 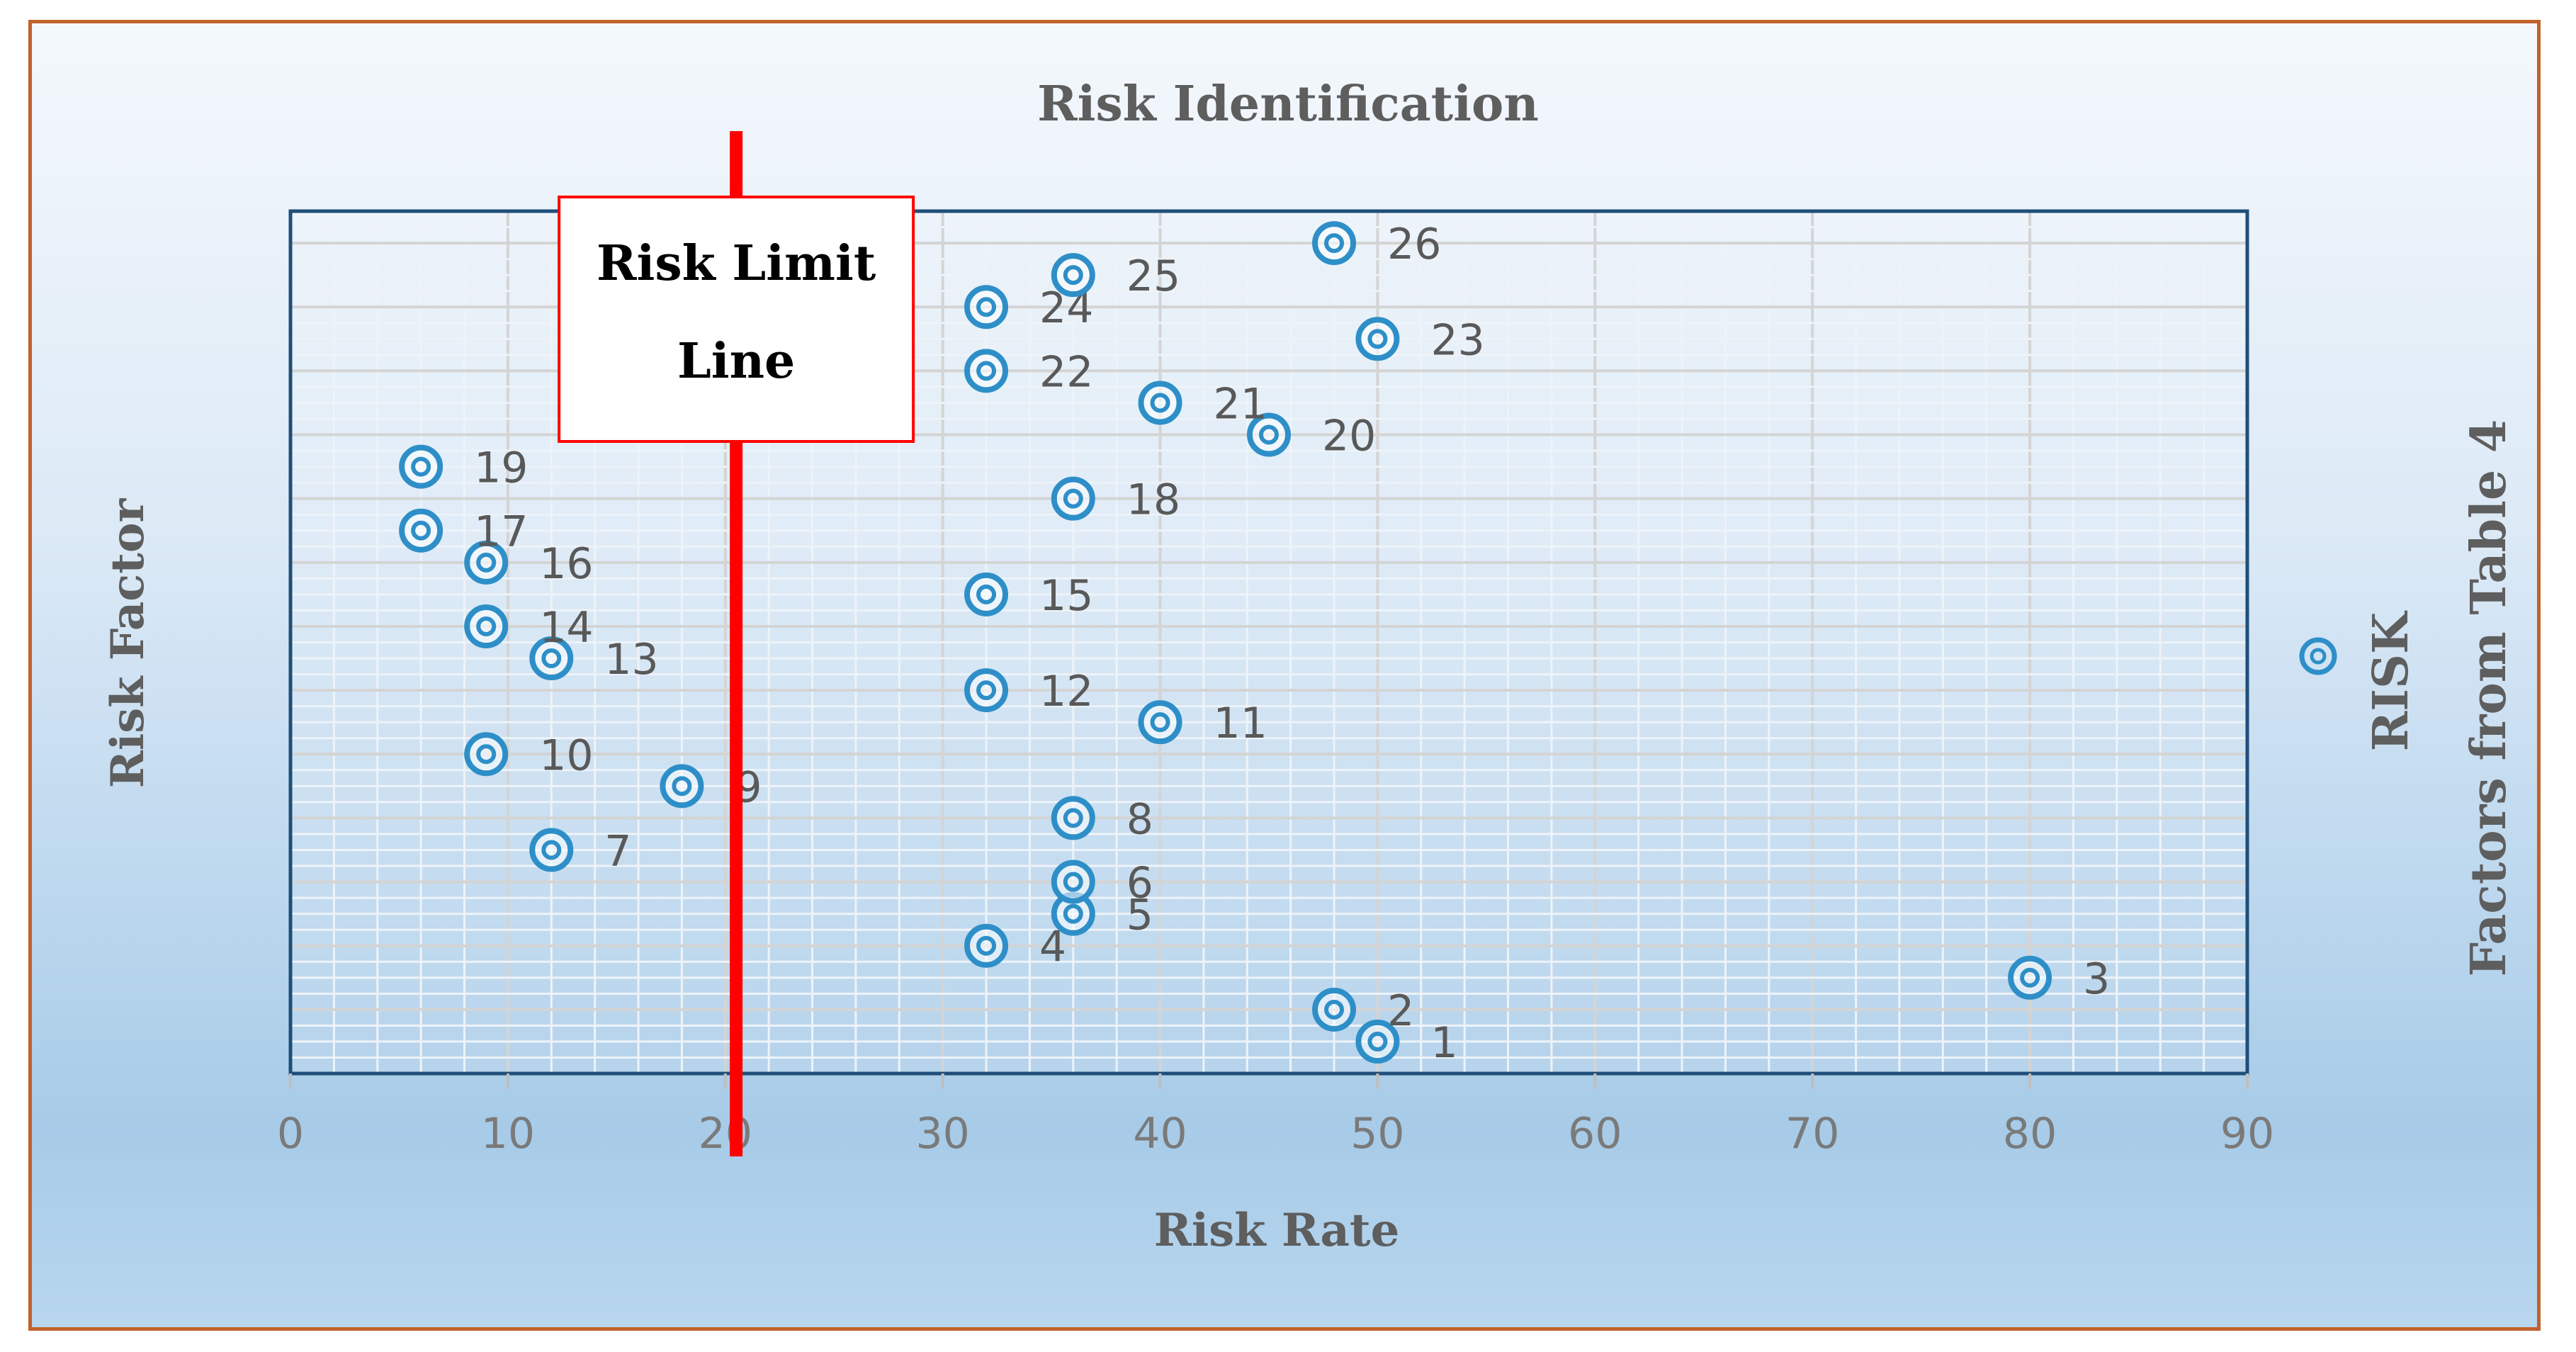 I want to click on risk-limit-label-line2: Line, so click(x=736, y=361).